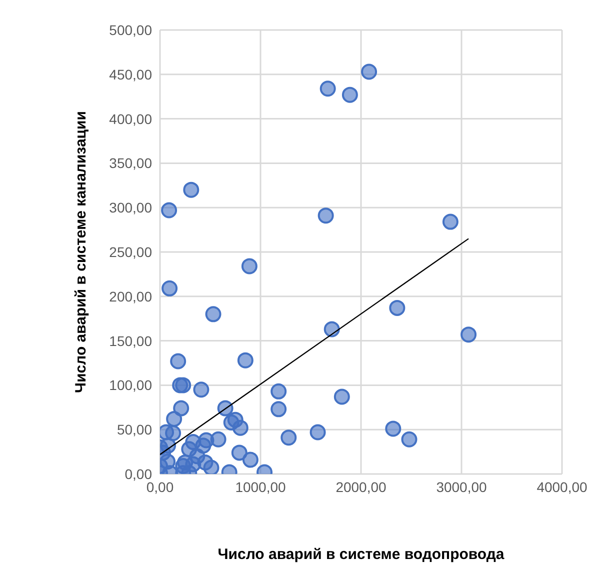  What do you see at coordinates (130, 163) in the screenshot?
I see `y-tick-label: 350,00` at bounding box center [130, 163].